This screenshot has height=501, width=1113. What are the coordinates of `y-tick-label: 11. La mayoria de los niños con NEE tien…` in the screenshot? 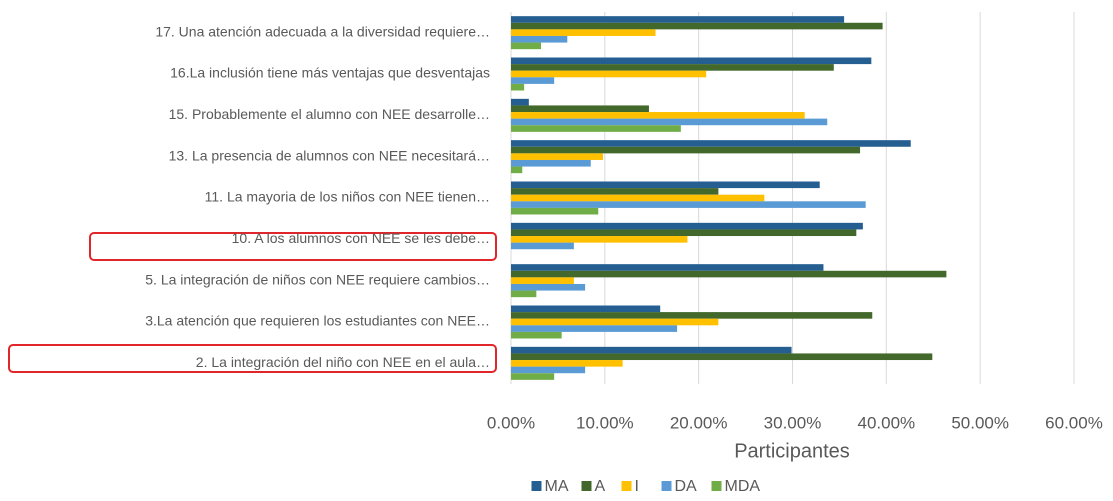 It's located at (347, 197).